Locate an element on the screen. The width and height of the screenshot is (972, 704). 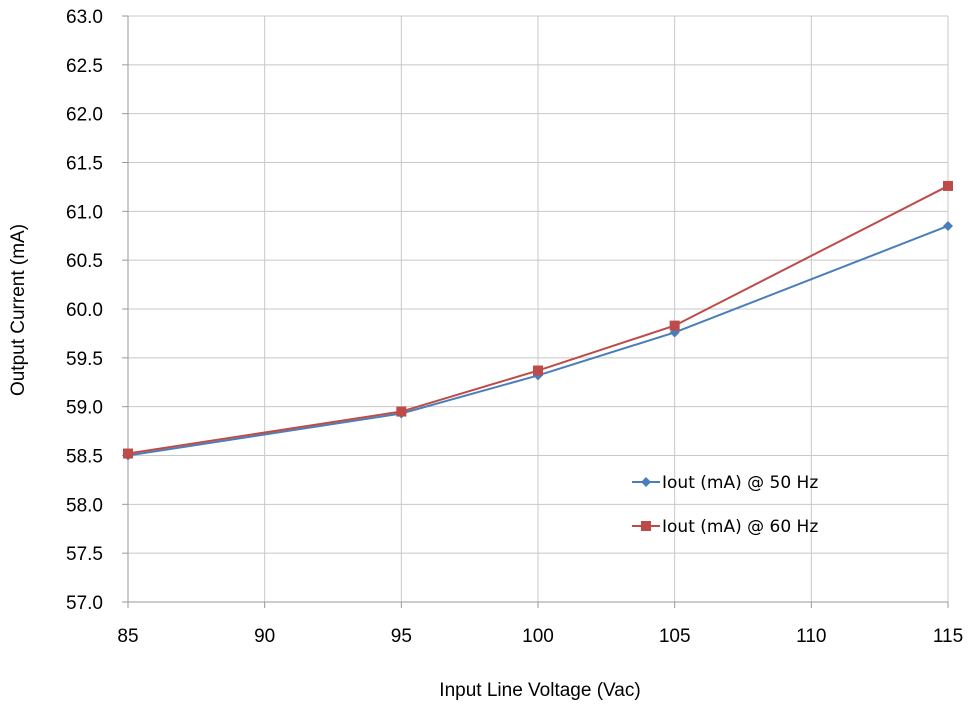
x-tick-label: 115 is located at coordinates (948, 636).